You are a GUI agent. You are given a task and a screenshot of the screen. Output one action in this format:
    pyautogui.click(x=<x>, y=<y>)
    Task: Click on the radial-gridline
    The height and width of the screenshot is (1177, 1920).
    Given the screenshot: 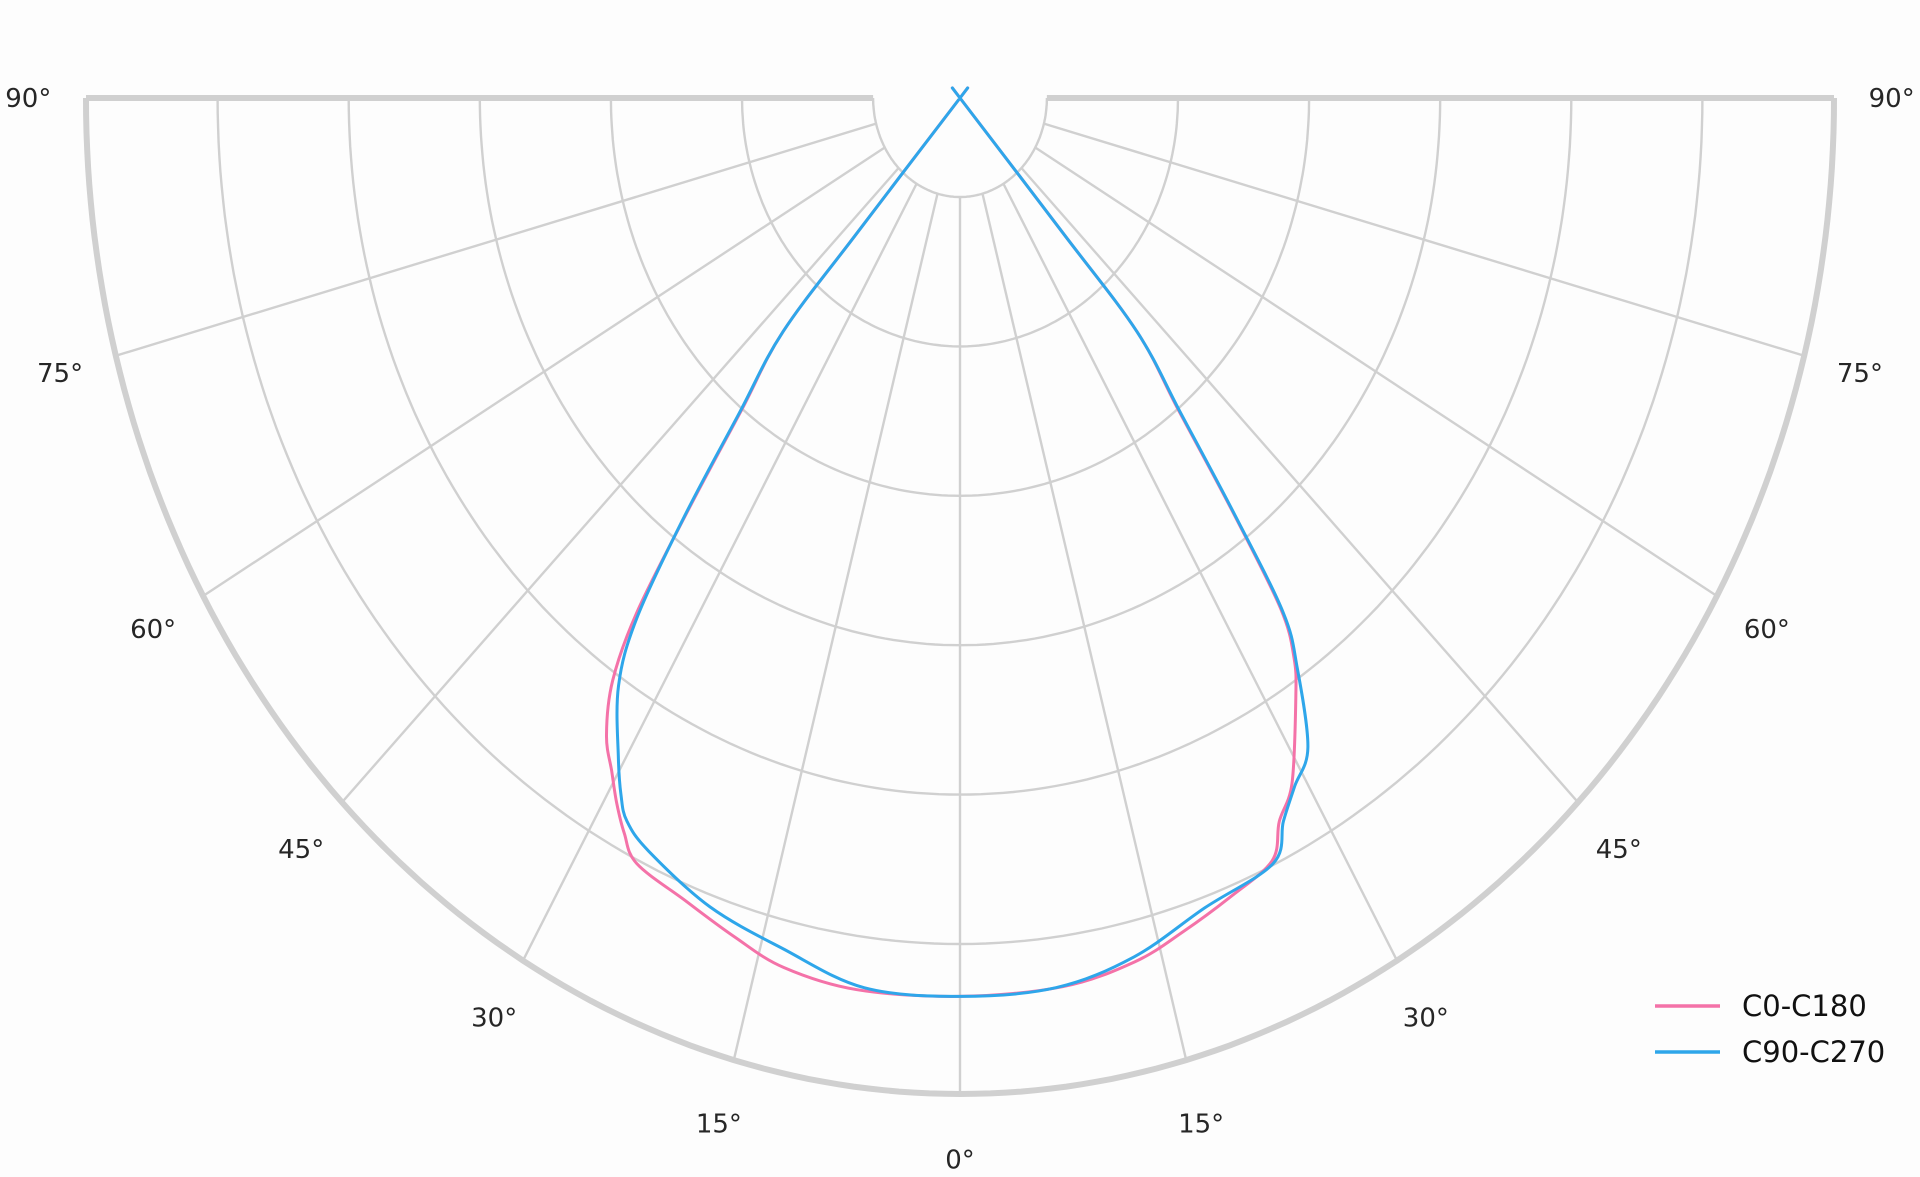 What is the action you would take?
    pyautogui.click(x=960, y=148)
    